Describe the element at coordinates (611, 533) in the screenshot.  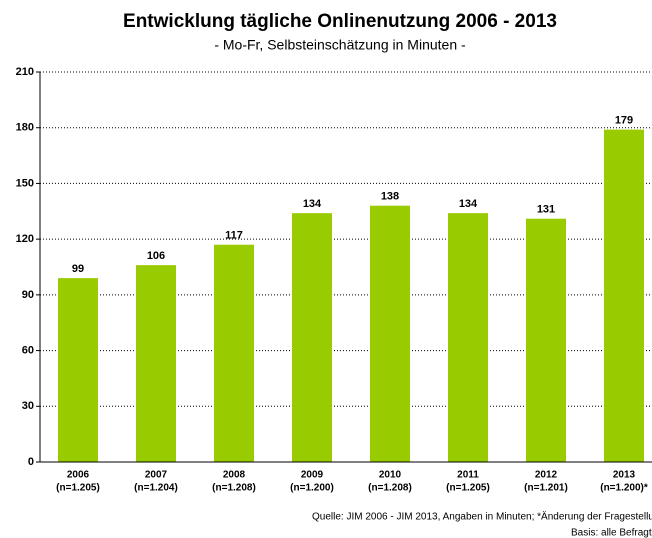
I see `base-note: Basis: alle Befragte` at that location.